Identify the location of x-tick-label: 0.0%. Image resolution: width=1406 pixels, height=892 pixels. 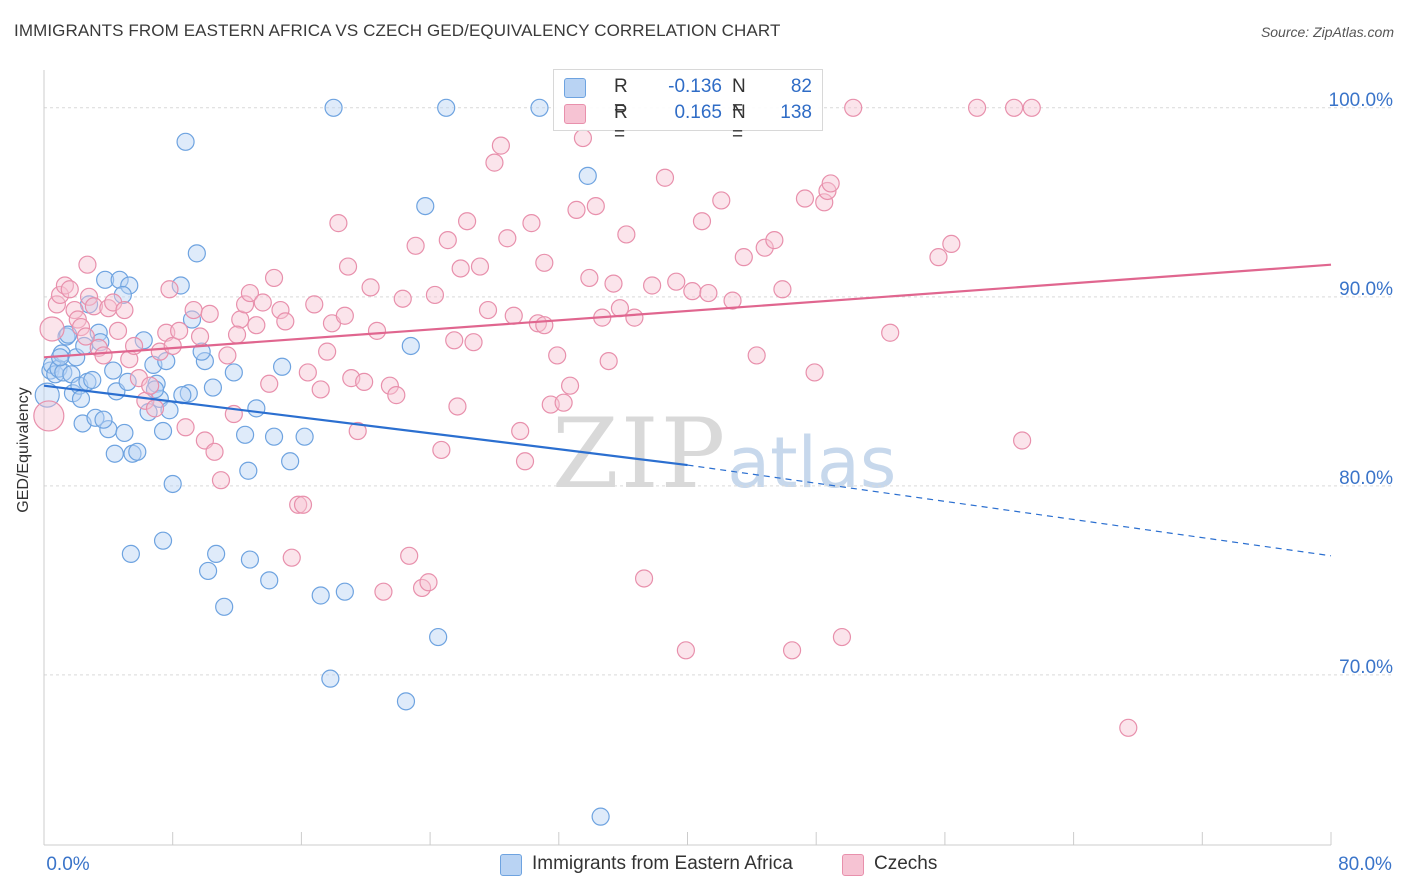
(67, 864).